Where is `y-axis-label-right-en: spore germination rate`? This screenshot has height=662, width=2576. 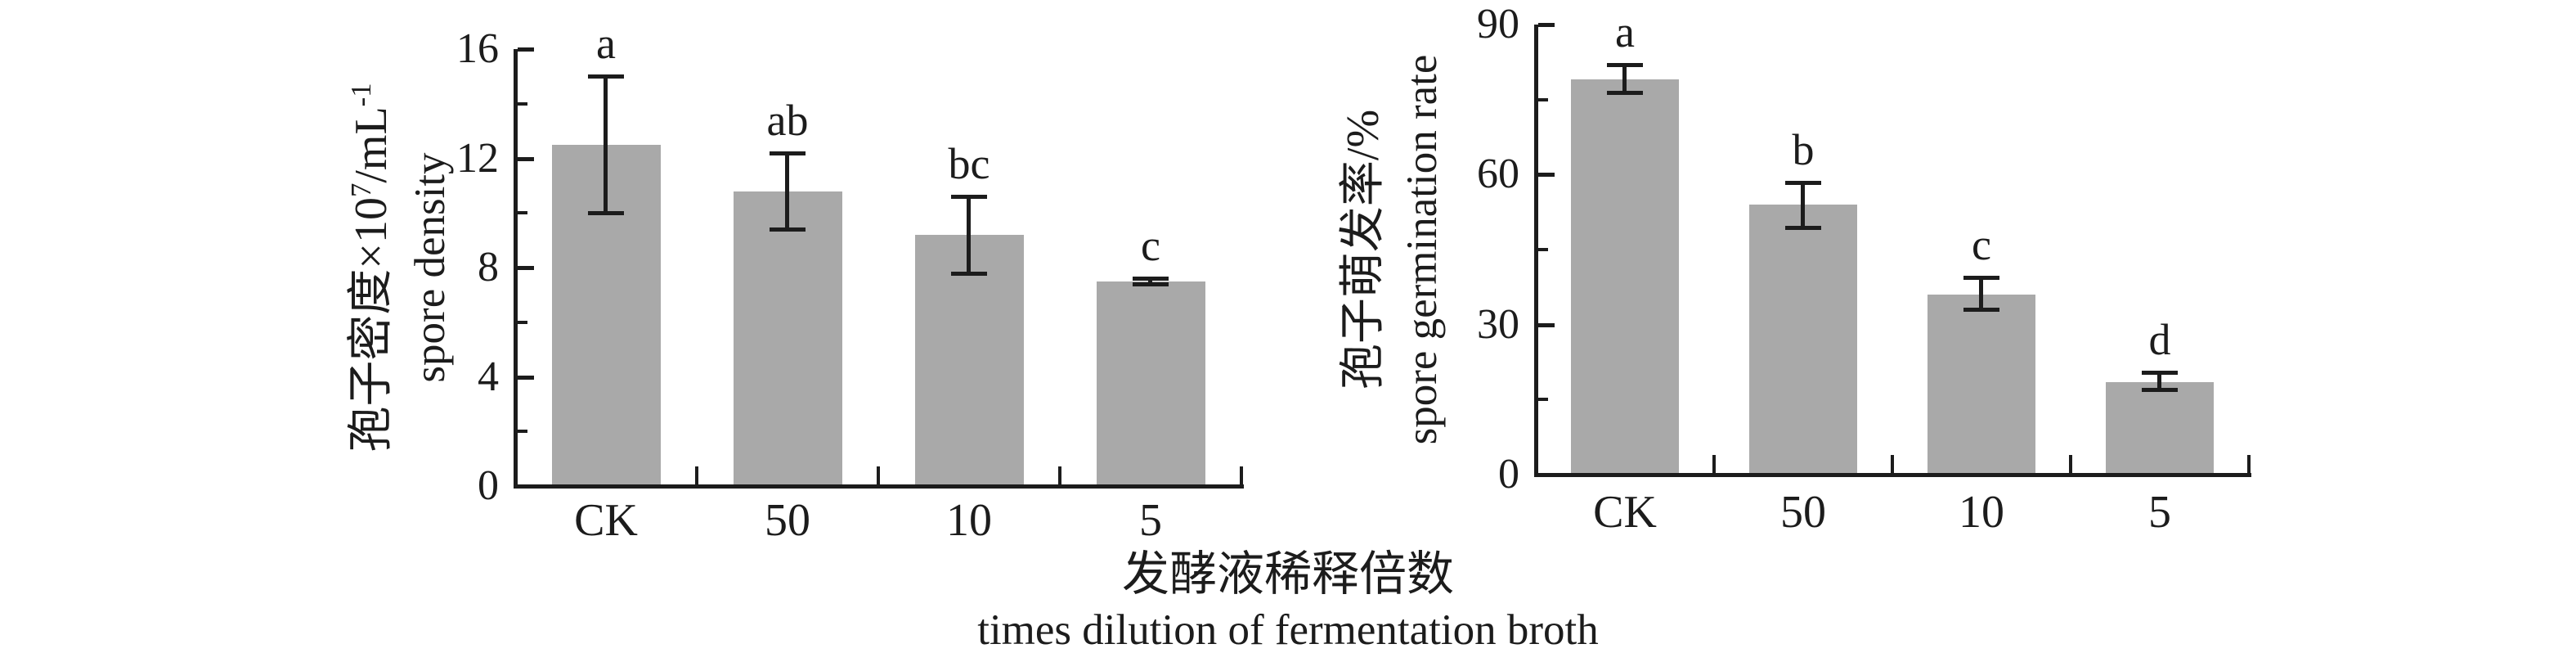 y-axis-label-right-en: spore germination rate is located at coordinates (1422, 250).